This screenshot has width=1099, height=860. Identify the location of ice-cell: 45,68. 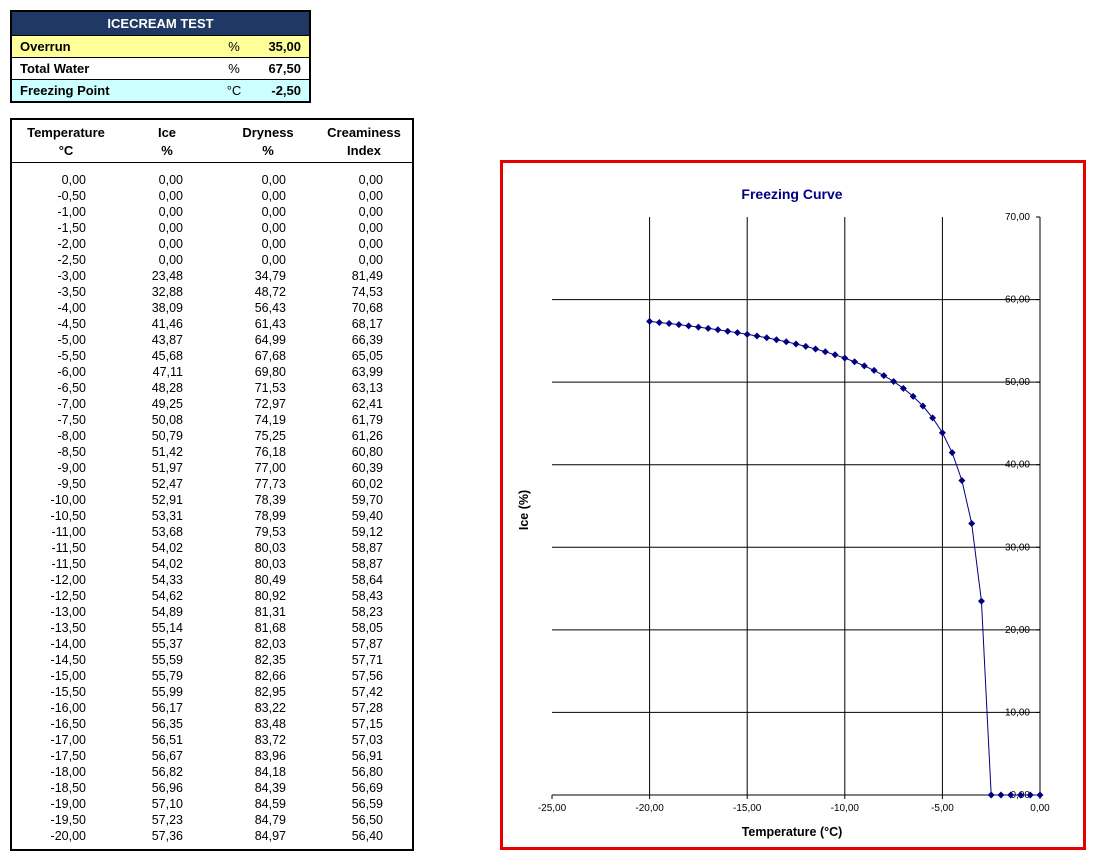
(167, 356).